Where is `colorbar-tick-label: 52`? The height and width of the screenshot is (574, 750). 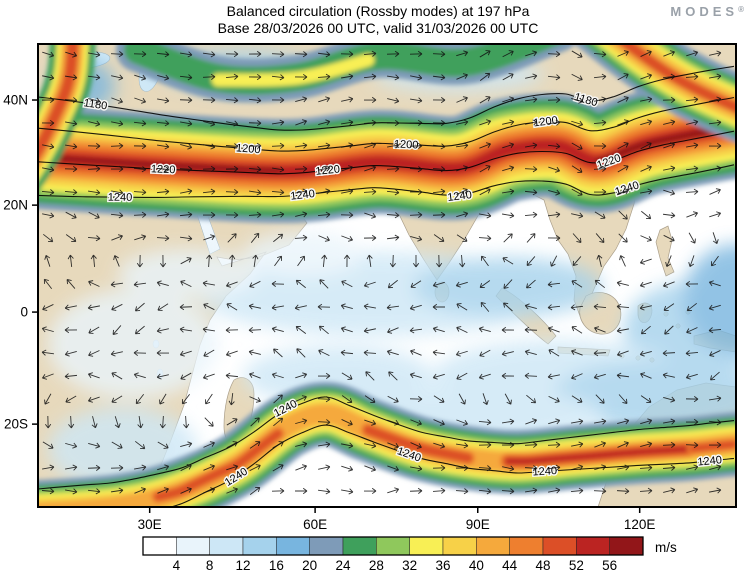 colorbar-tick-label: 52 is located at coordinates (576, 565).